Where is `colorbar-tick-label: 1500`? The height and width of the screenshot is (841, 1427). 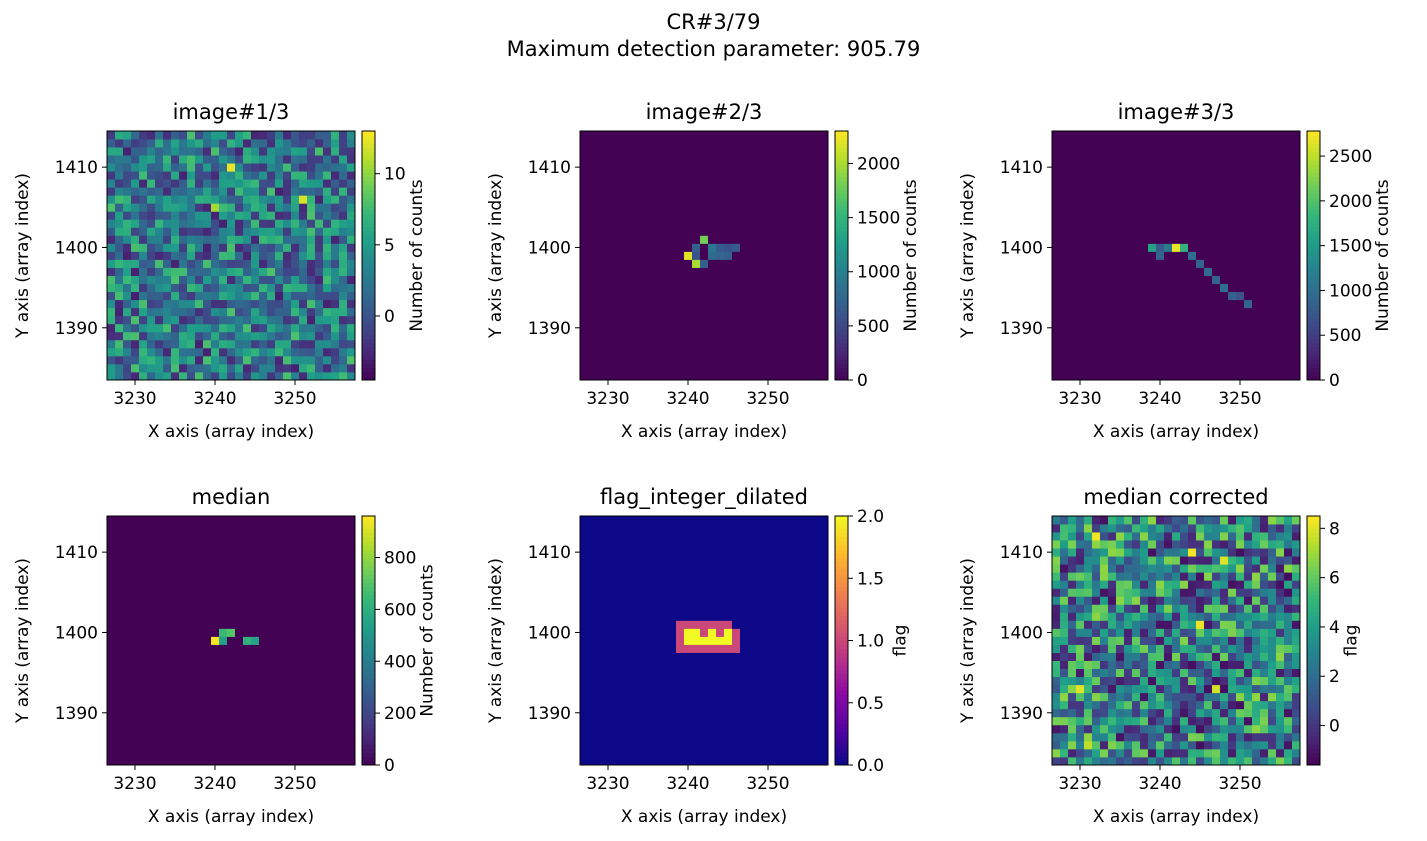
colorbar-tick-label: 1500 is located at coordinates (878, 219).